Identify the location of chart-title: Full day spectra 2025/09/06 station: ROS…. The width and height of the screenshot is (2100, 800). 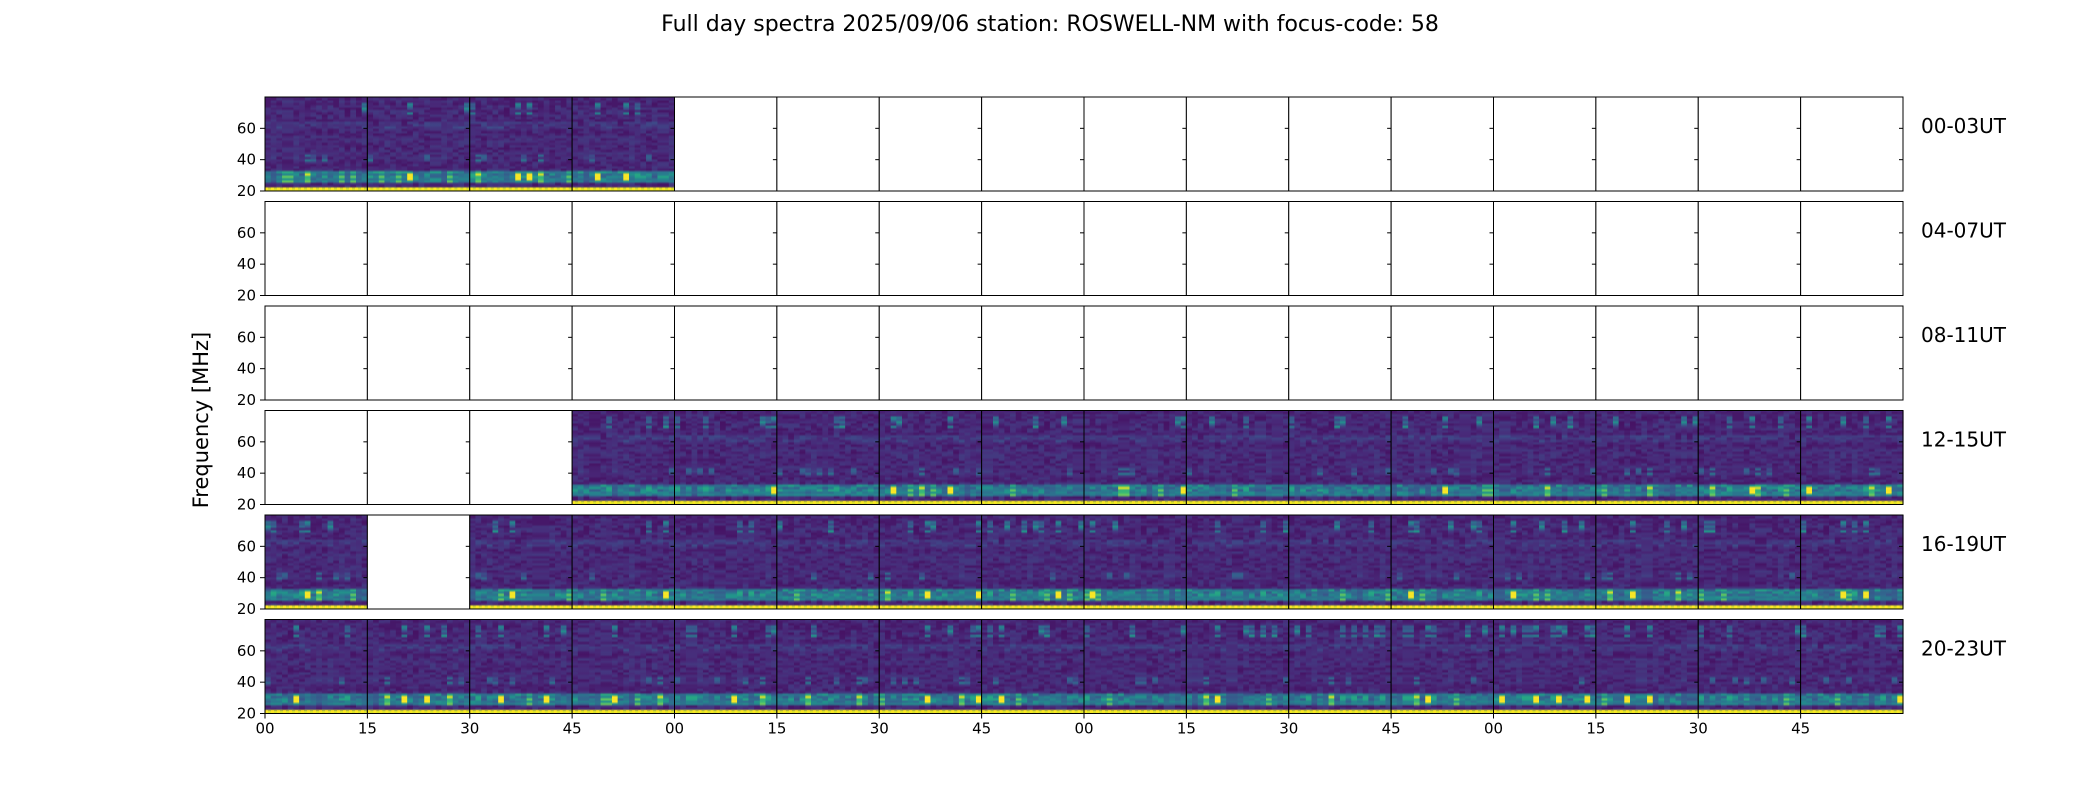
(1050, 24).